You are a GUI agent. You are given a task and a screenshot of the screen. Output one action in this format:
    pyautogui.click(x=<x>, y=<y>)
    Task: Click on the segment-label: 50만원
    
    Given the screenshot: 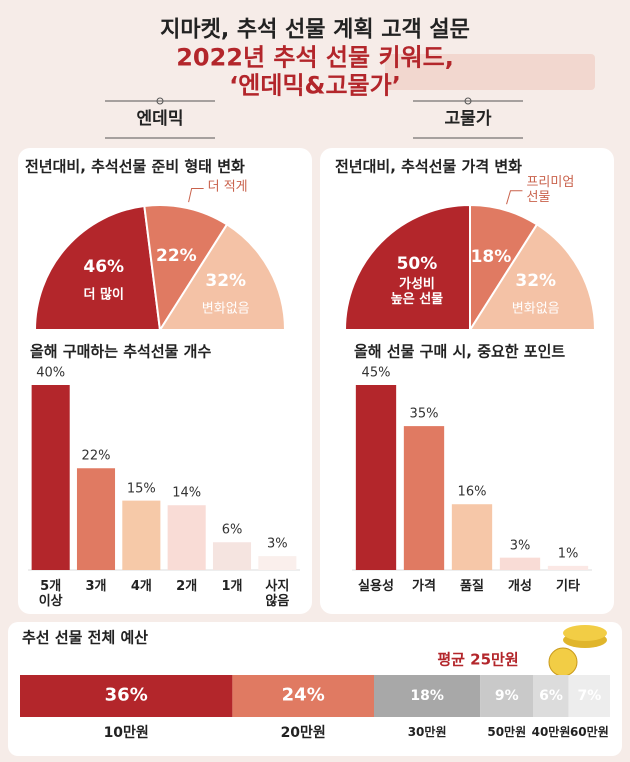 What is the action you would take?
    pyautogui.click(x=507, y=732)
    